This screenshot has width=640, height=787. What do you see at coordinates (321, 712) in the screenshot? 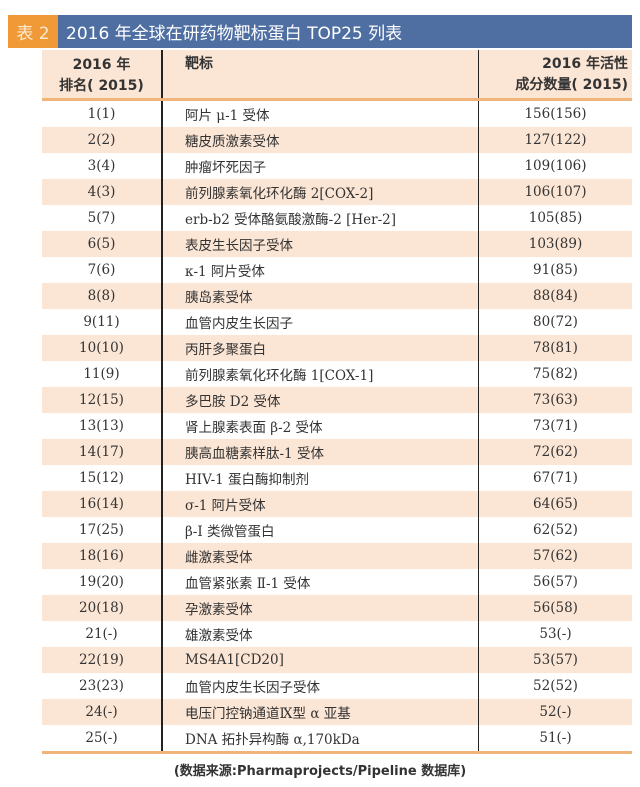
I see `target-cell: 电压门控钠通道Ⅸ型 α 亚基` at bounding box center [321, 712].